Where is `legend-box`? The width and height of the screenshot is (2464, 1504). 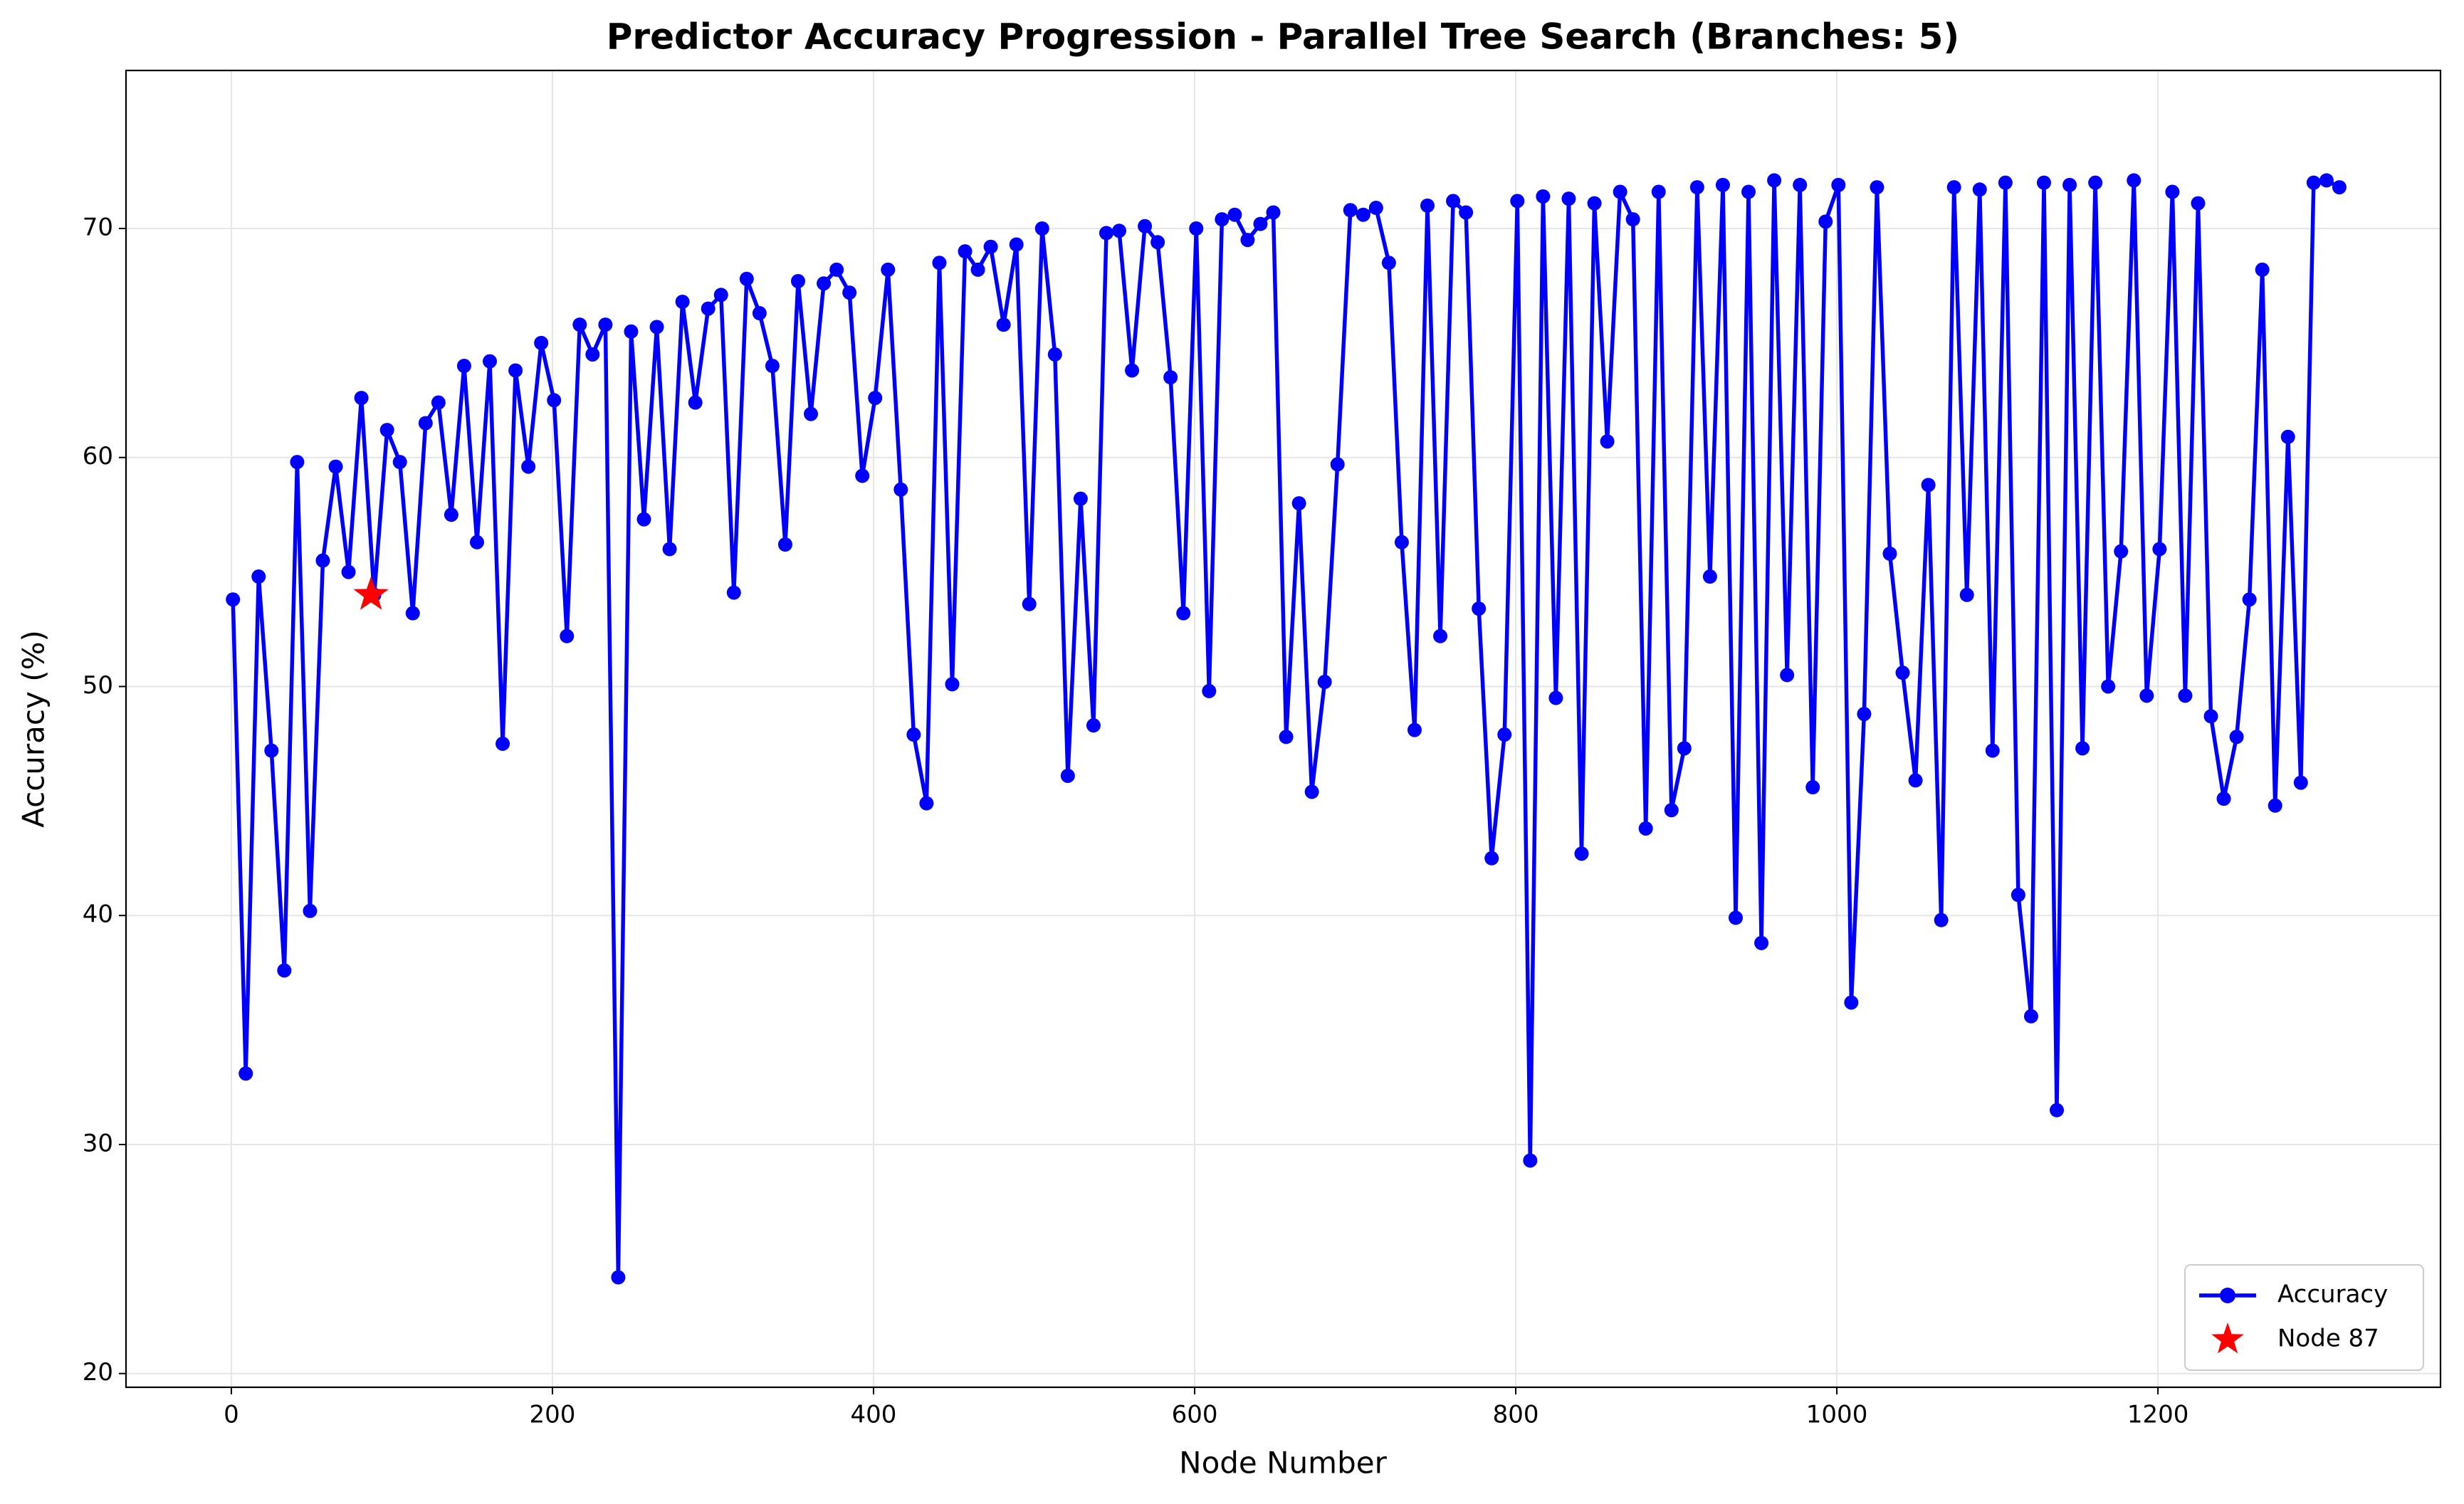 legend-box is located at coordinates (2304, 1317).